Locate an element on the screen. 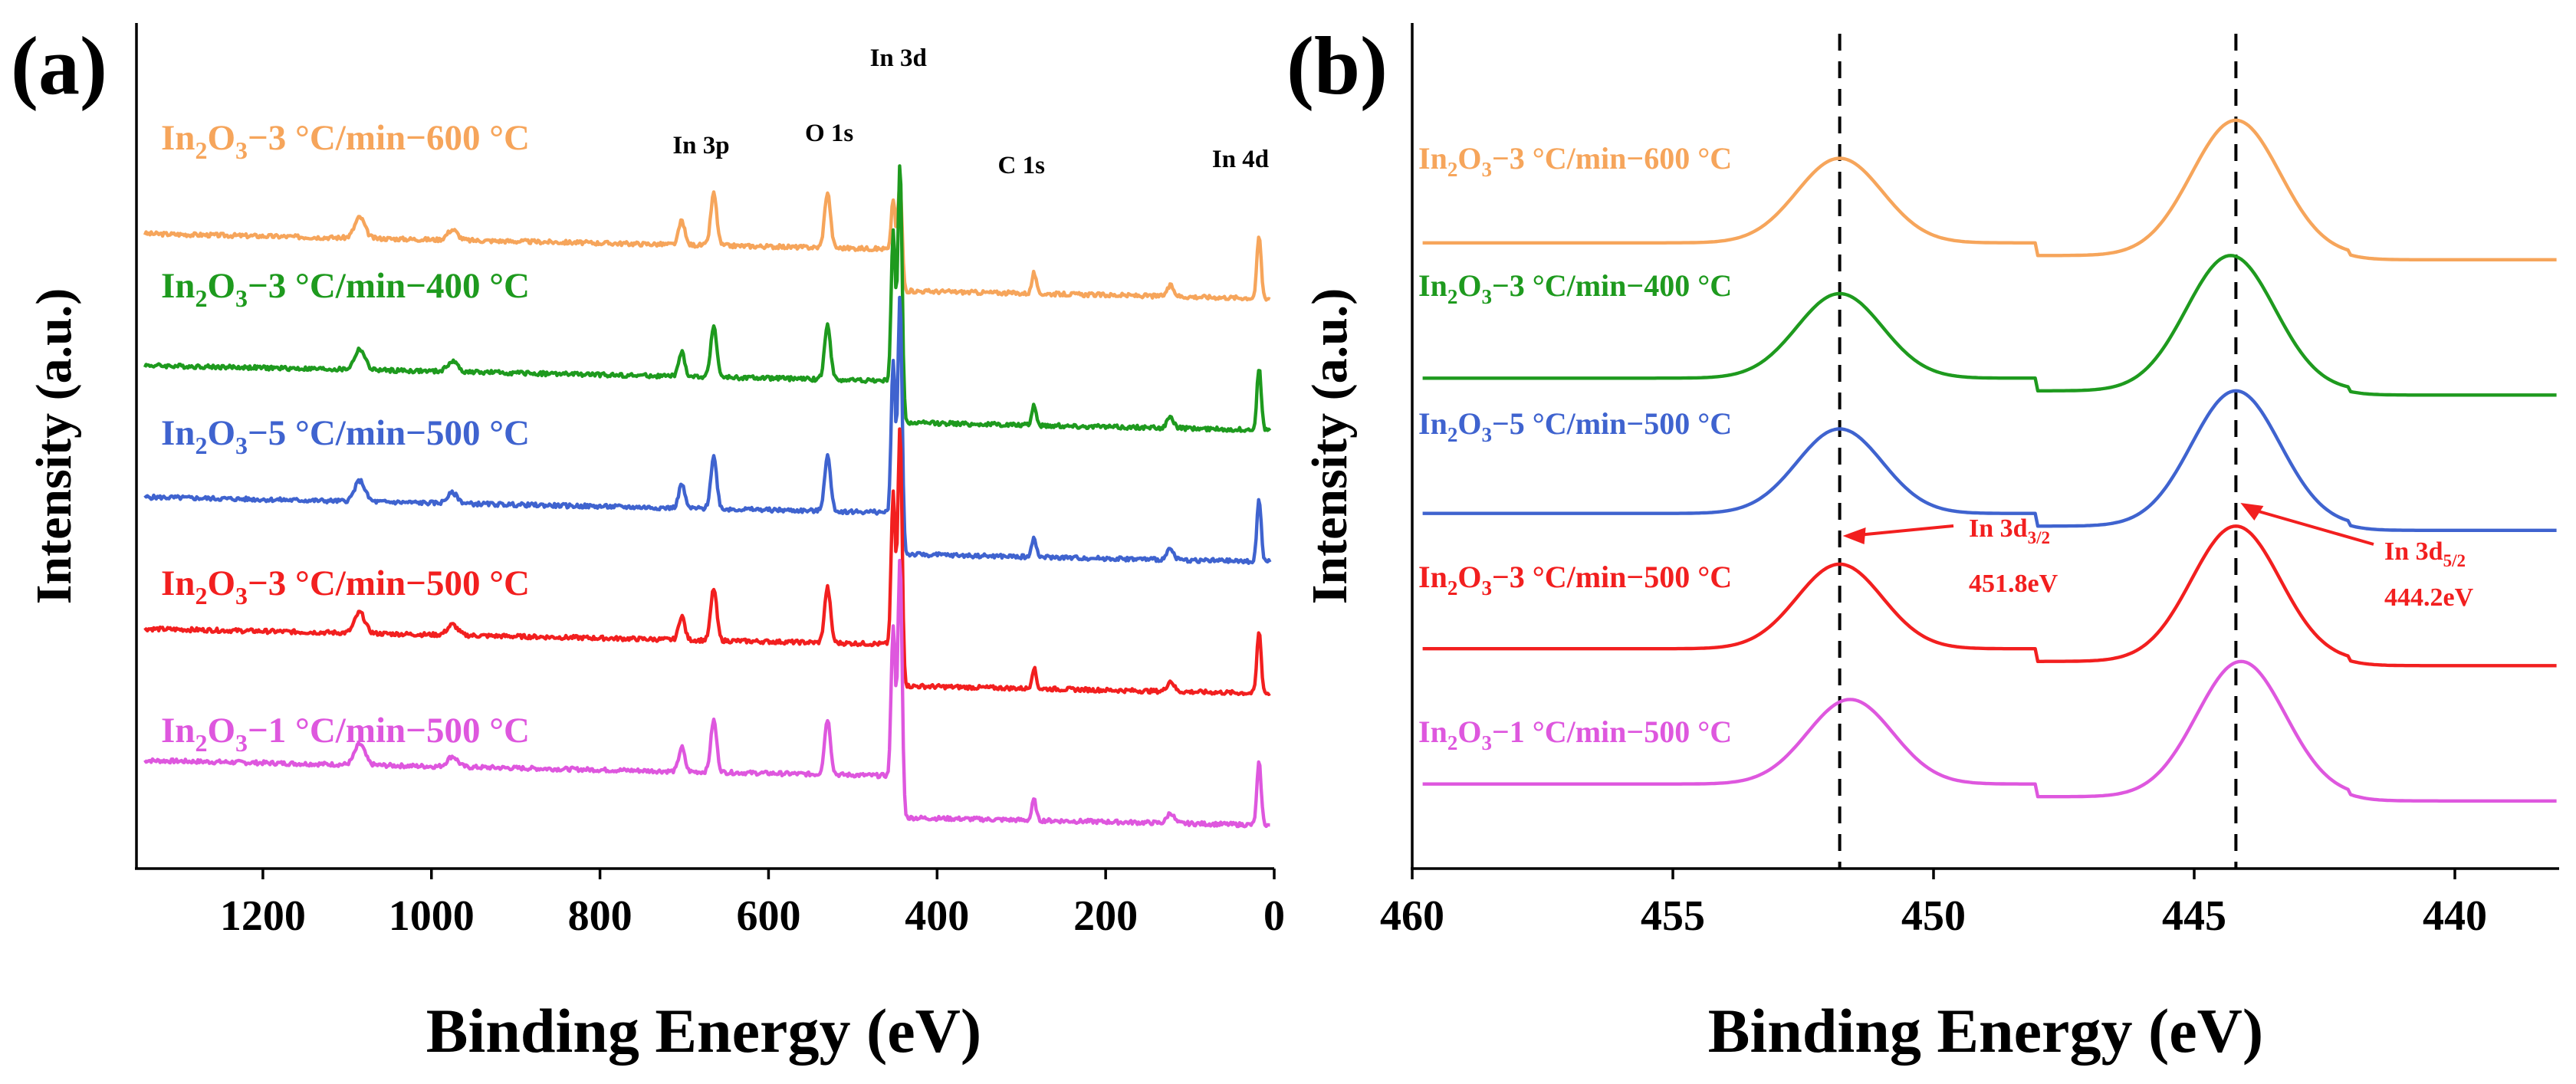 This screenshot has height=1084, width=2576. panel-b-x-tick-label: 440 is located at coordinates (2455, 916).